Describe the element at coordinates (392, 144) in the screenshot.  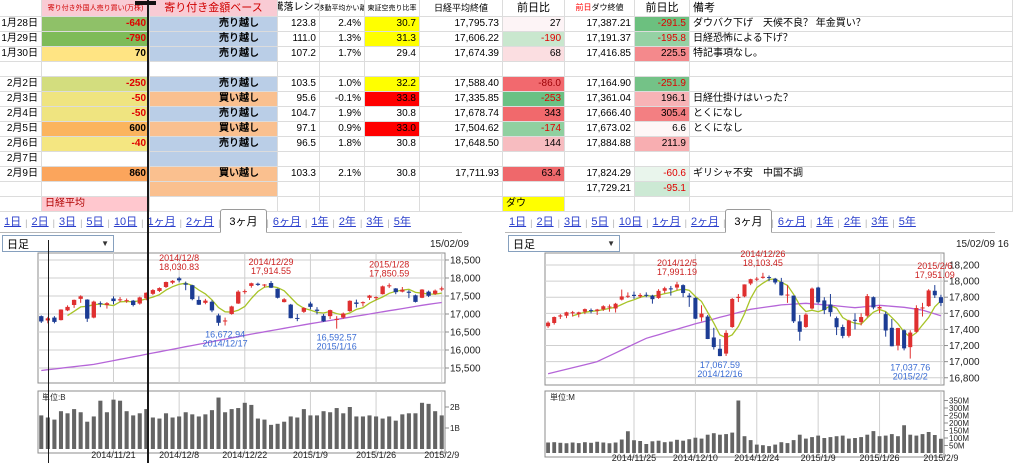
I see `table-cell: 30.8` at that location.